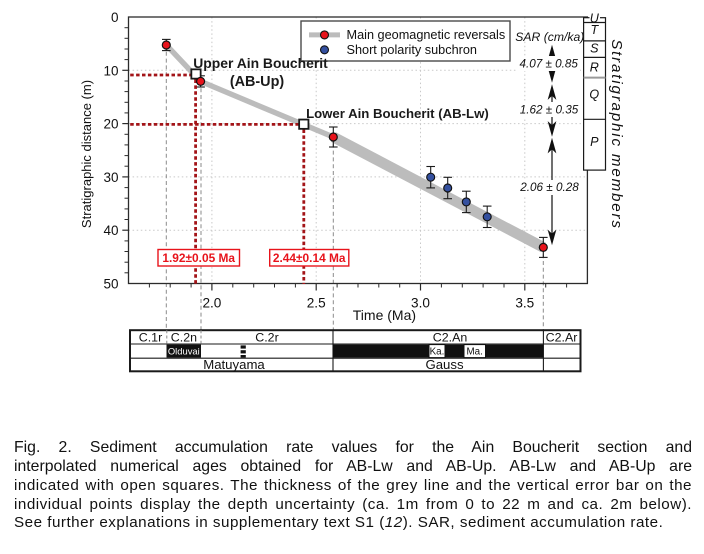 This screenshot has height=554, width=704. Describe the element at coordinates (548, 63) in the screenshot. I see `svg-text: 4.07 ± 0.85` at that location.